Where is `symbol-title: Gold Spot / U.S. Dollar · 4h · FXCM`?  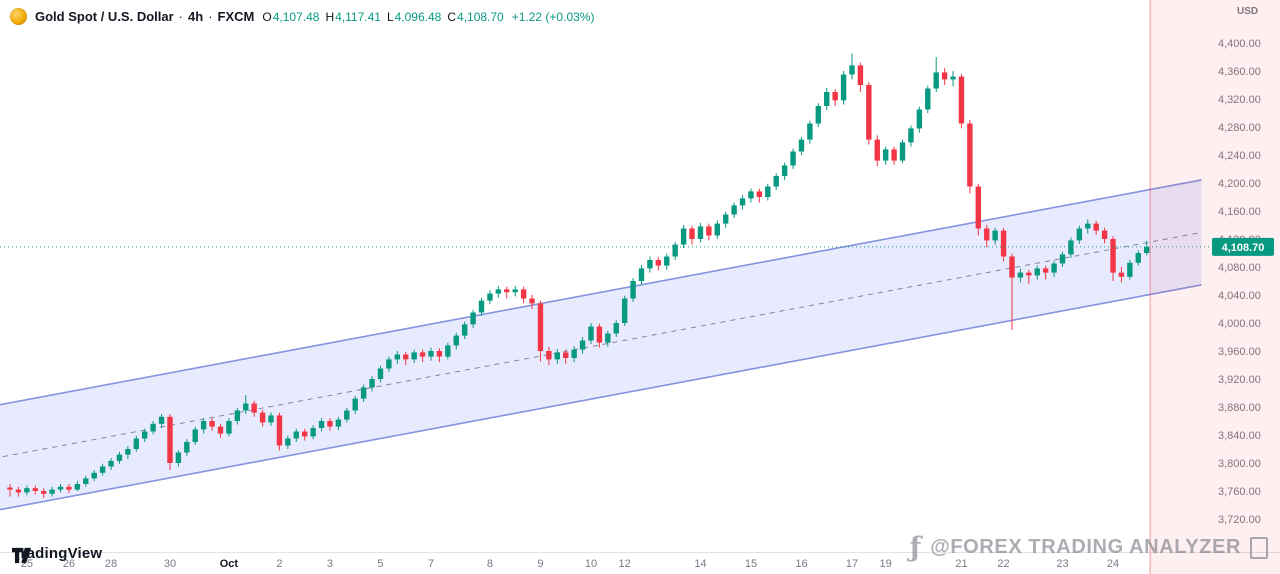
symbol-title: Gold Spot / U.S. Dollar · 4h · FXCM is located at coordinates (144, 16).